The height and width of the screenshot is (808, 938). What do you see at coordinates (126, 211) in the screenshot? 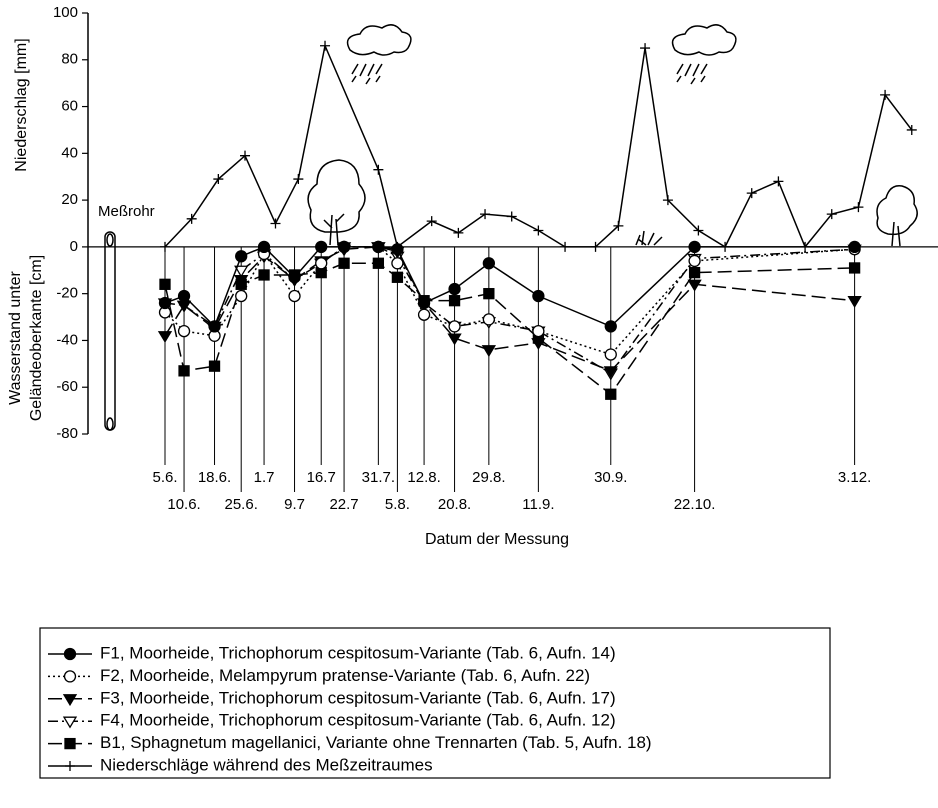
I see `annotation: Meßrohr` at bounding box center [126, 211].